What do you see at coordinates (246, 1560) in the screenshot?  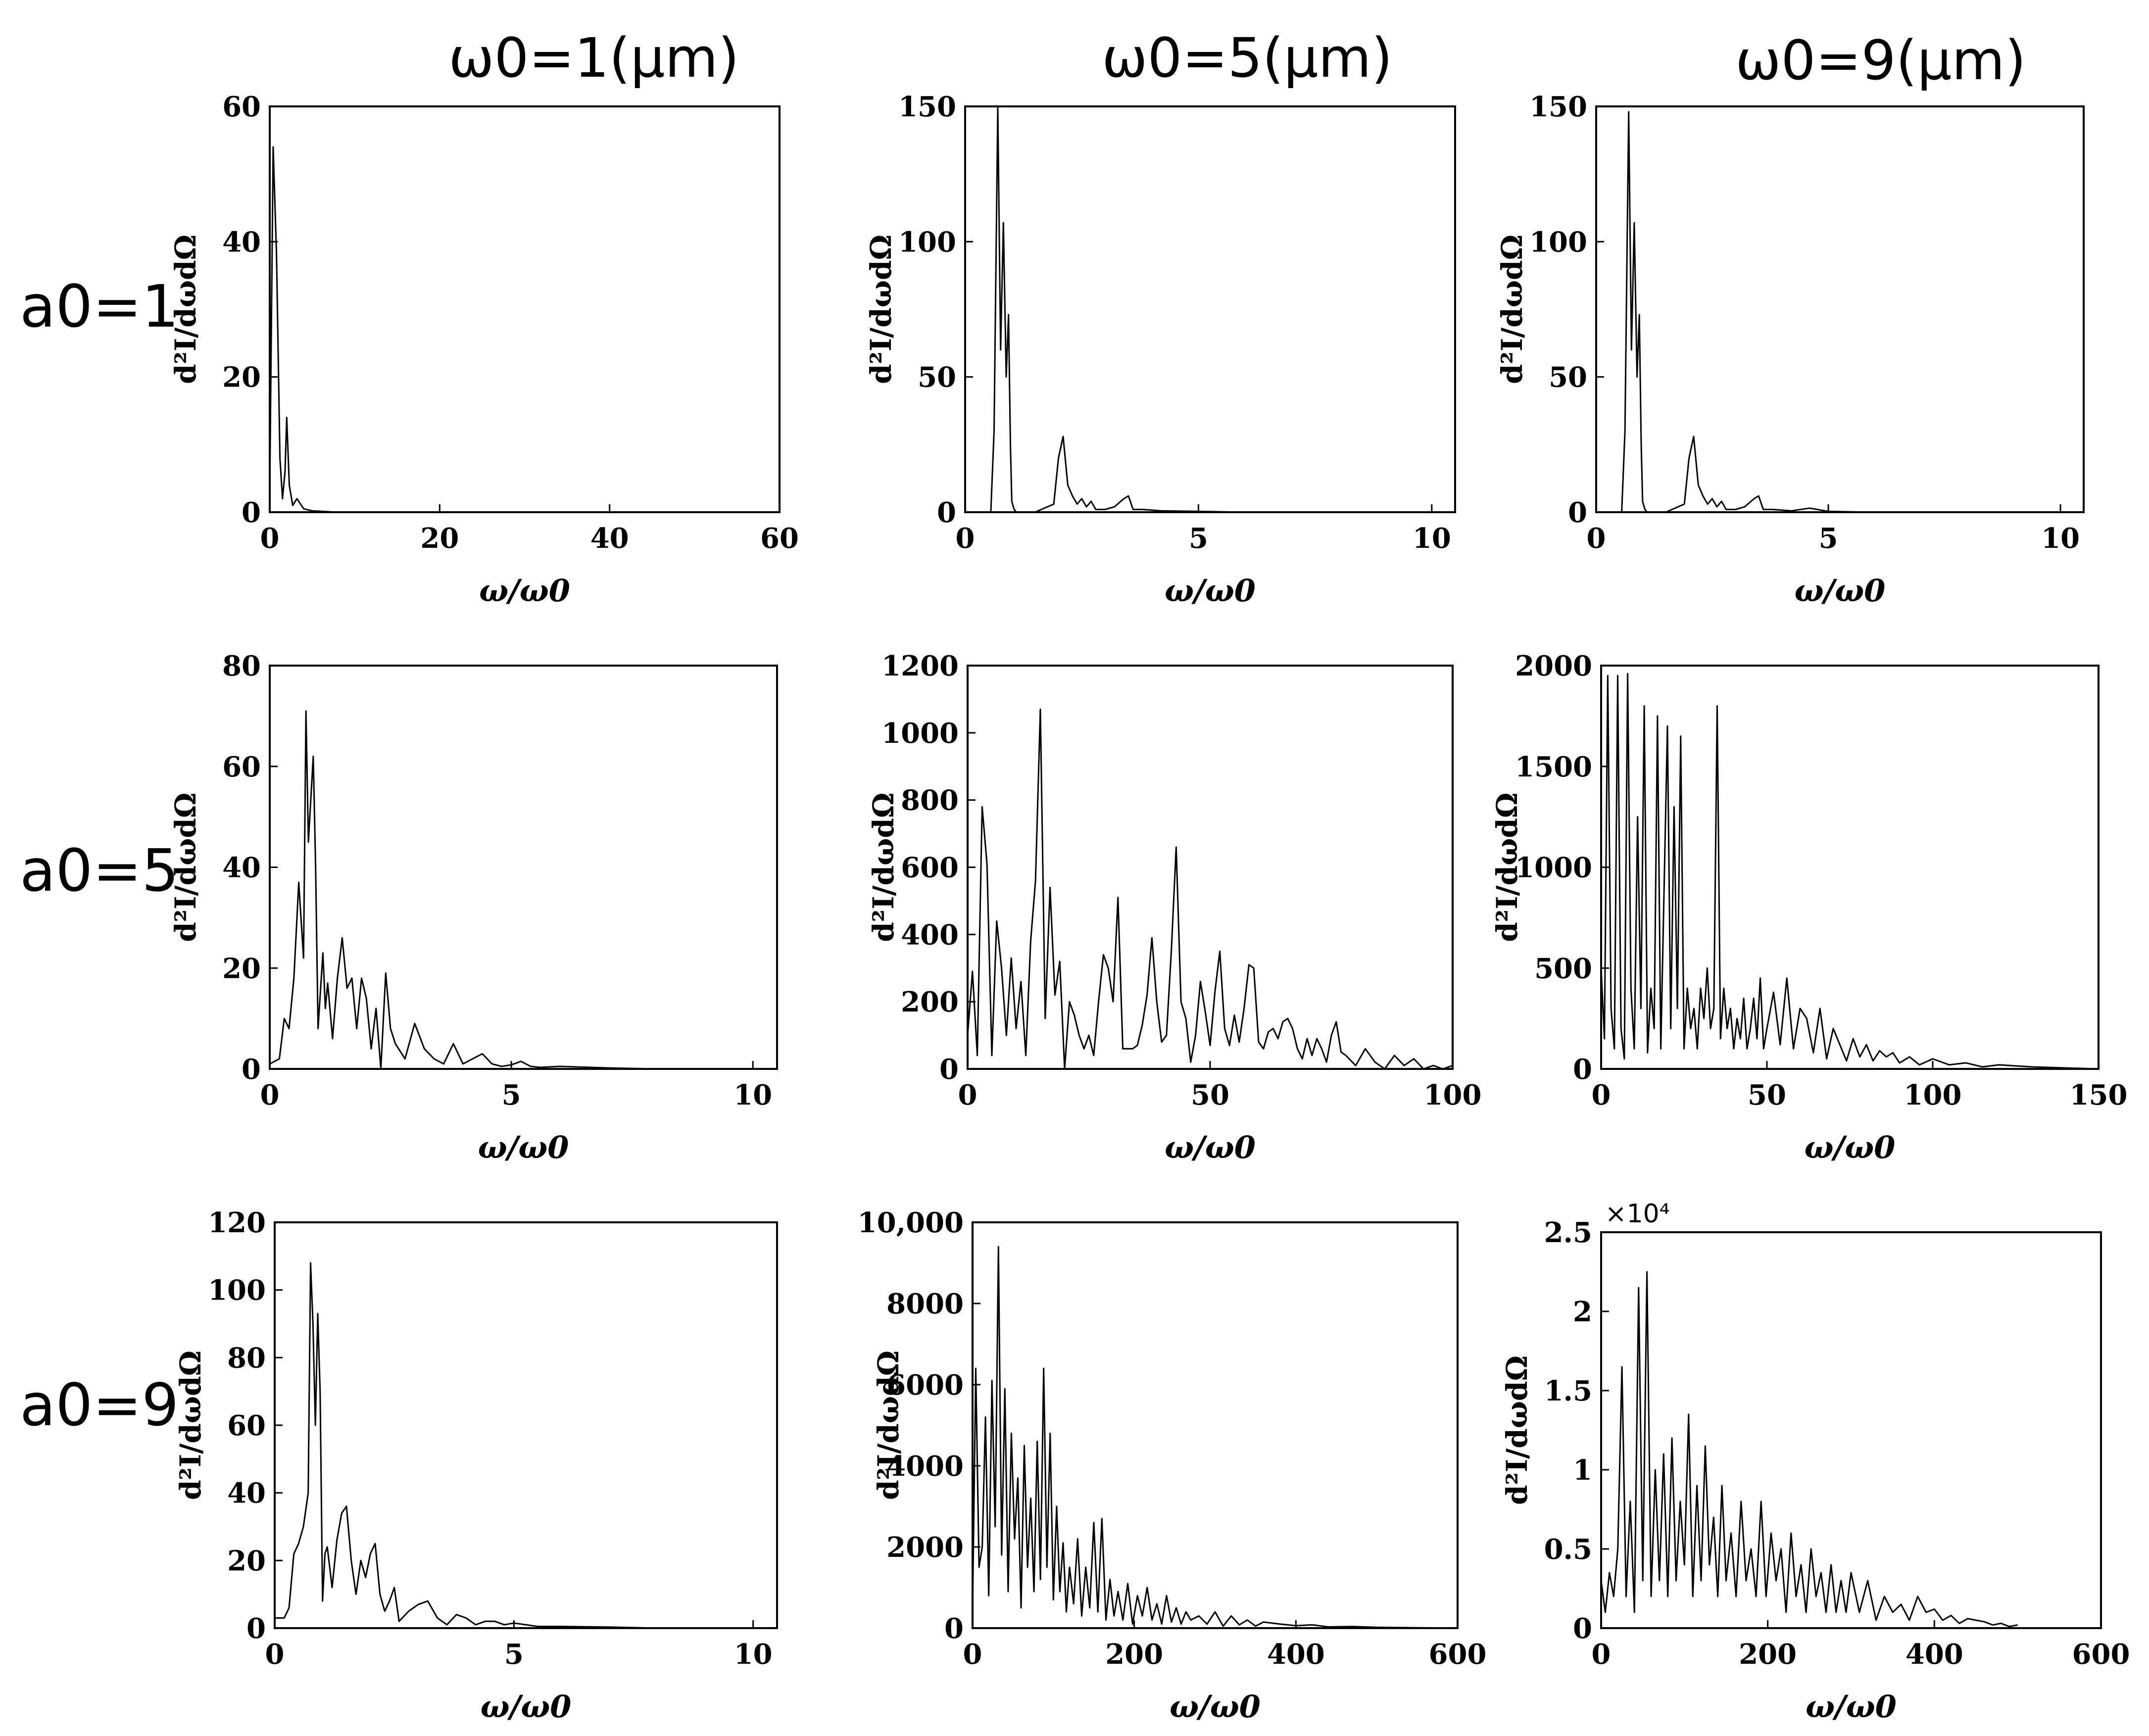 I see `y-tick-label: 20` at bounding box center [246, 1560].